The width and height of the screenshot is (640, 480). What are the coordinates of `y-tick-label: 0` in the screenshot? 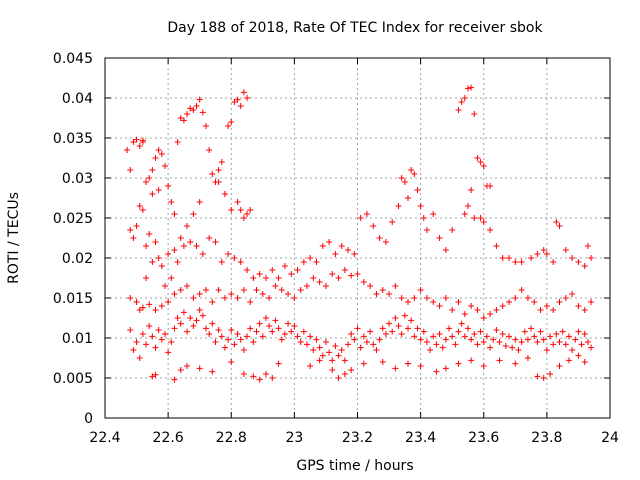 It's located at (88, 419).